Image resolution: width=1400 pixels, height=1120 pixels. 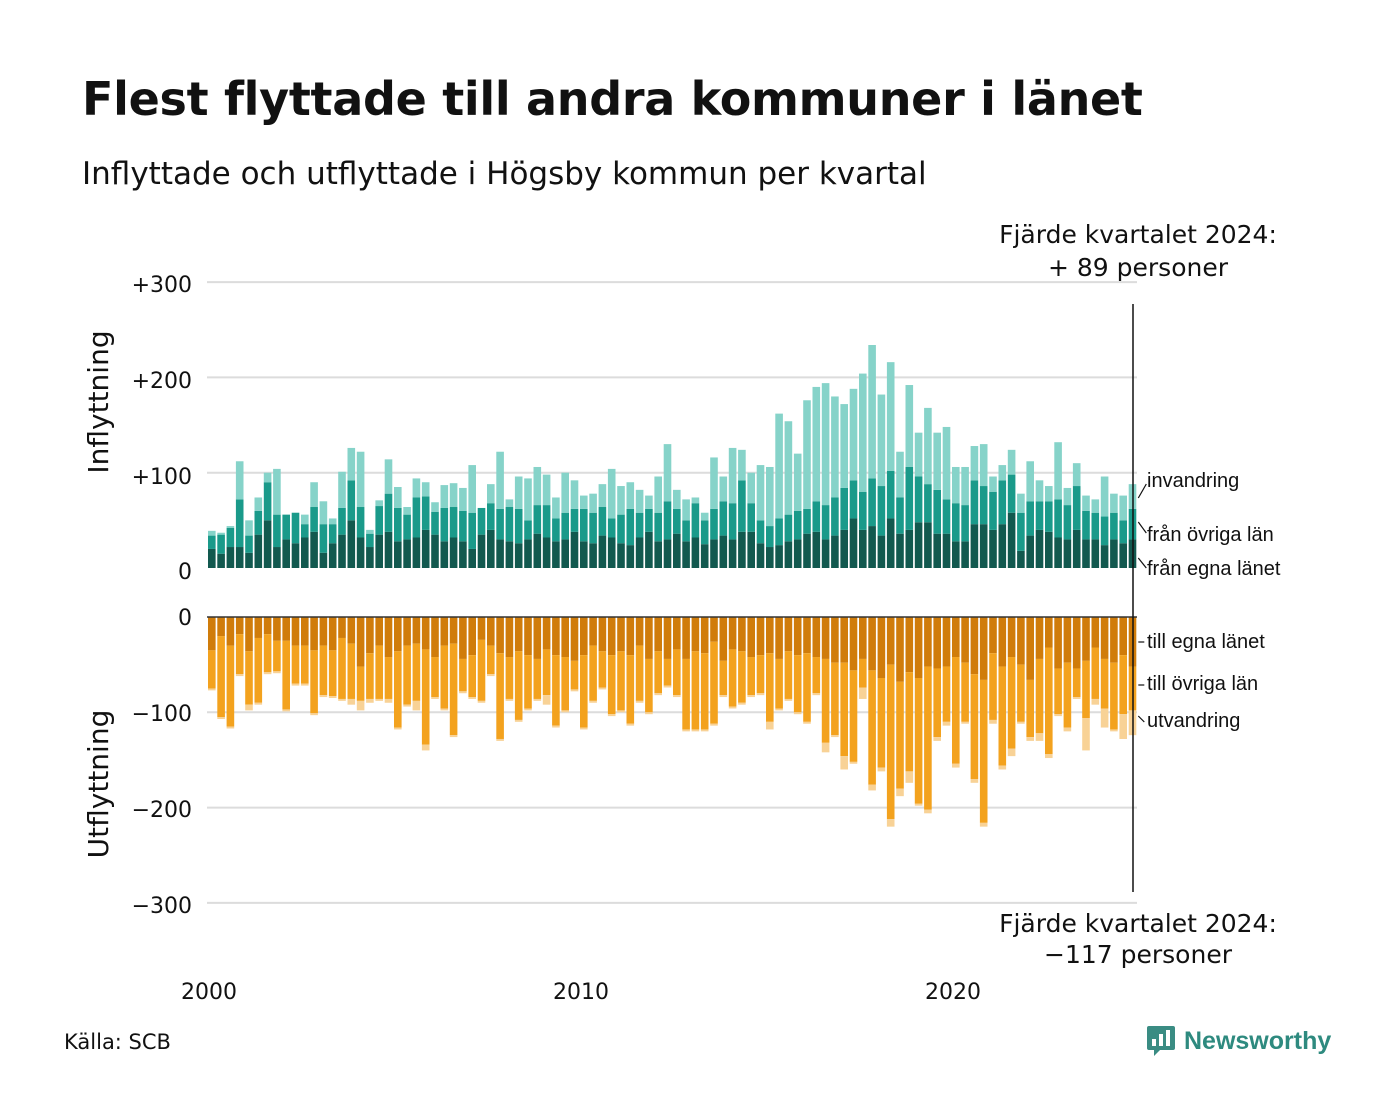 What do you see at coordinates (953, 992) in the screenshot?
I see `x-tick-2020: 2020` at bounding box center [953, 992].